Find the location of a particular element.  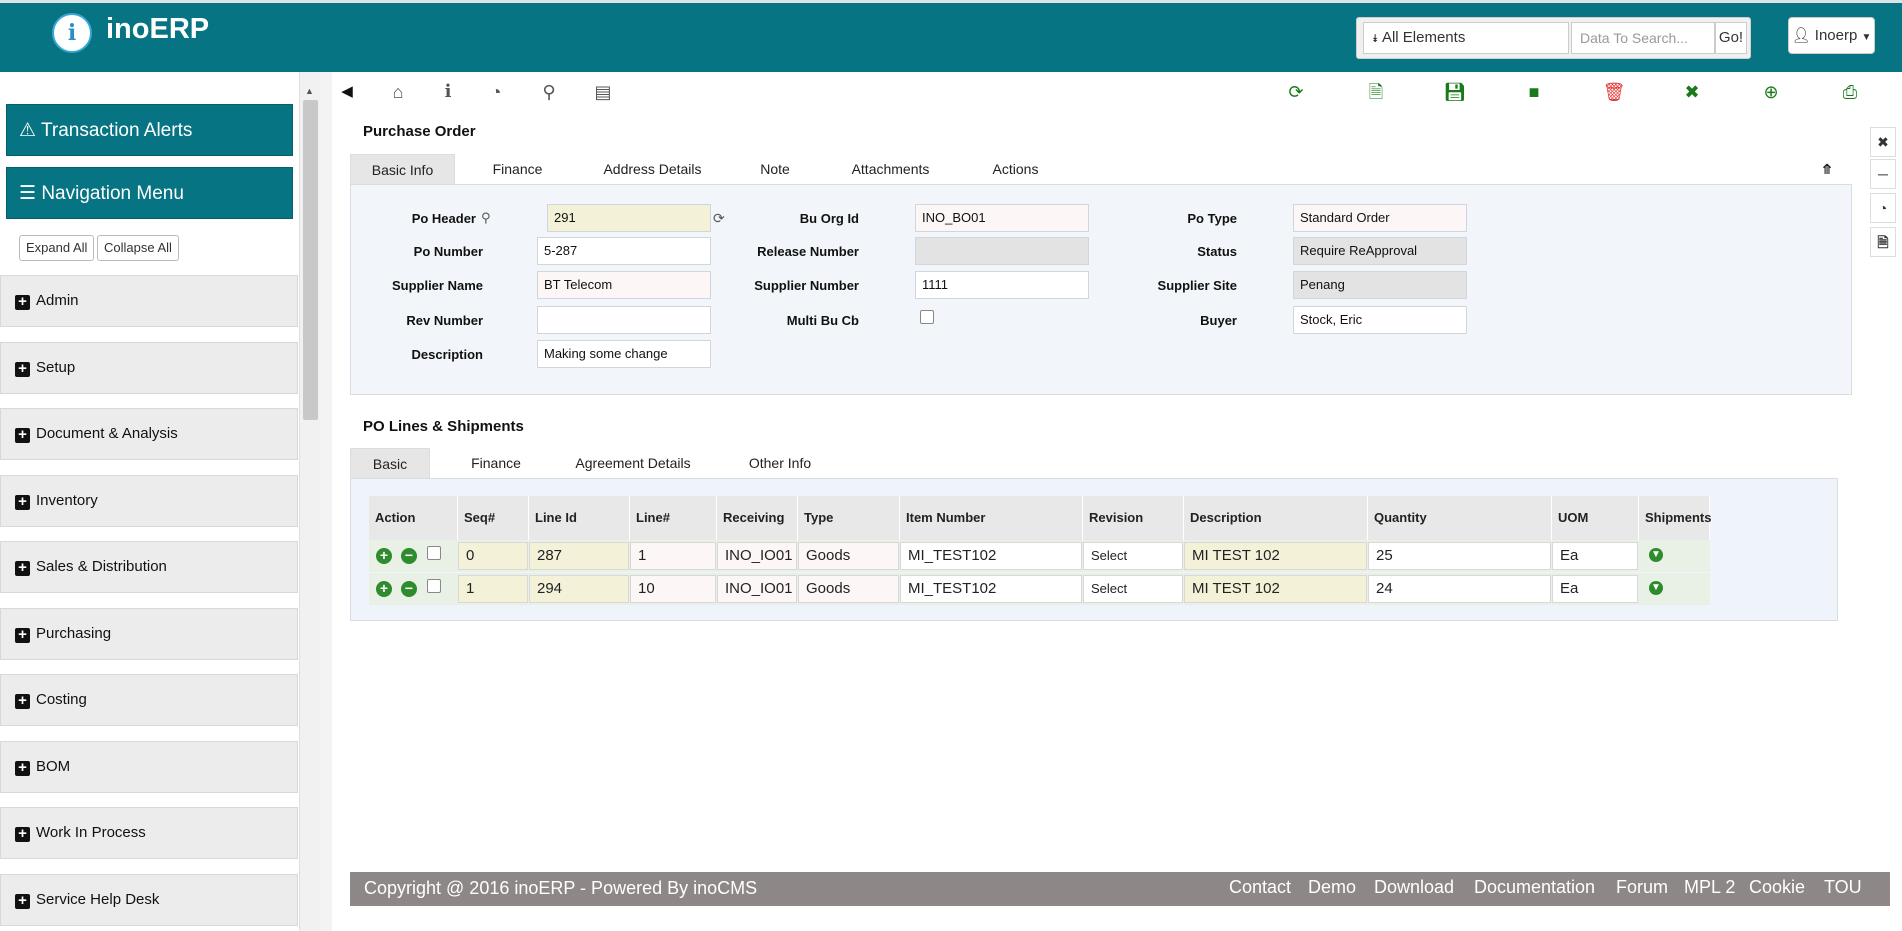

zoom-in-icon: ⊕ is located at coordinates (1771, 92).